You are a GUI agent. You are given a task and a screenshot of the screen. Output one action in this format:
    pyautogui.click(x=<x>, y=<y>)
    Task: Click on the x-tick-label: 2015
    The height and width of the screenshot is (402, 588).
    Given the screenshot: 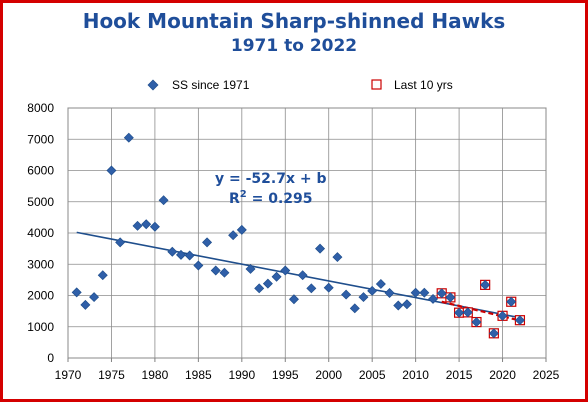 What is the action you would take?
    pyautogui.click(x=459, y=375)
    